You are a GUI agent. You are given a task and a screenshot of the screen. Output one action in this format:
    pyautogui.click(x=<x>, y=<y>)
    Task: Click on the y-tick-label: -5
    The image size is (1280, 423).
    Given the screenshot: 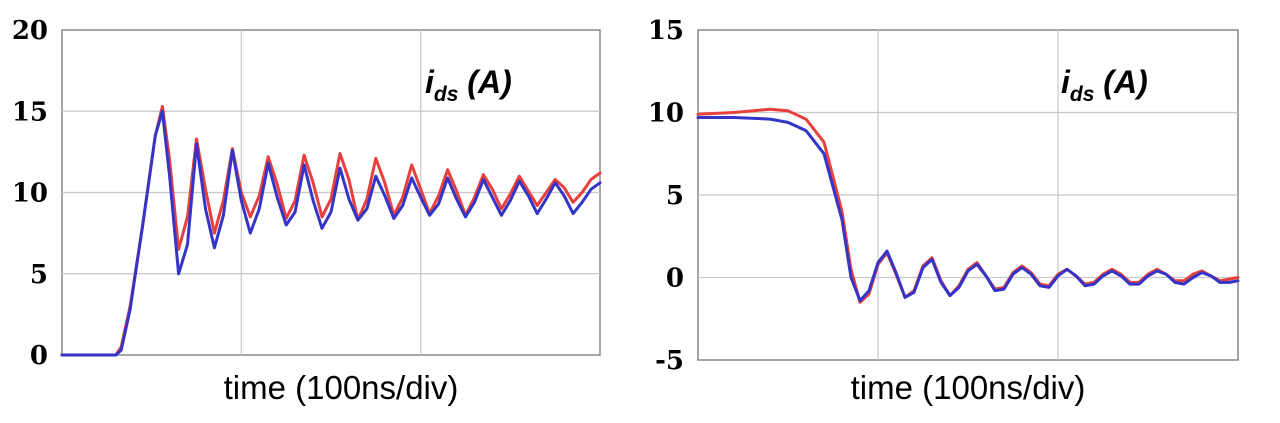 What is the action you would take?
    pyautogui.click(x=669, y=361)
    